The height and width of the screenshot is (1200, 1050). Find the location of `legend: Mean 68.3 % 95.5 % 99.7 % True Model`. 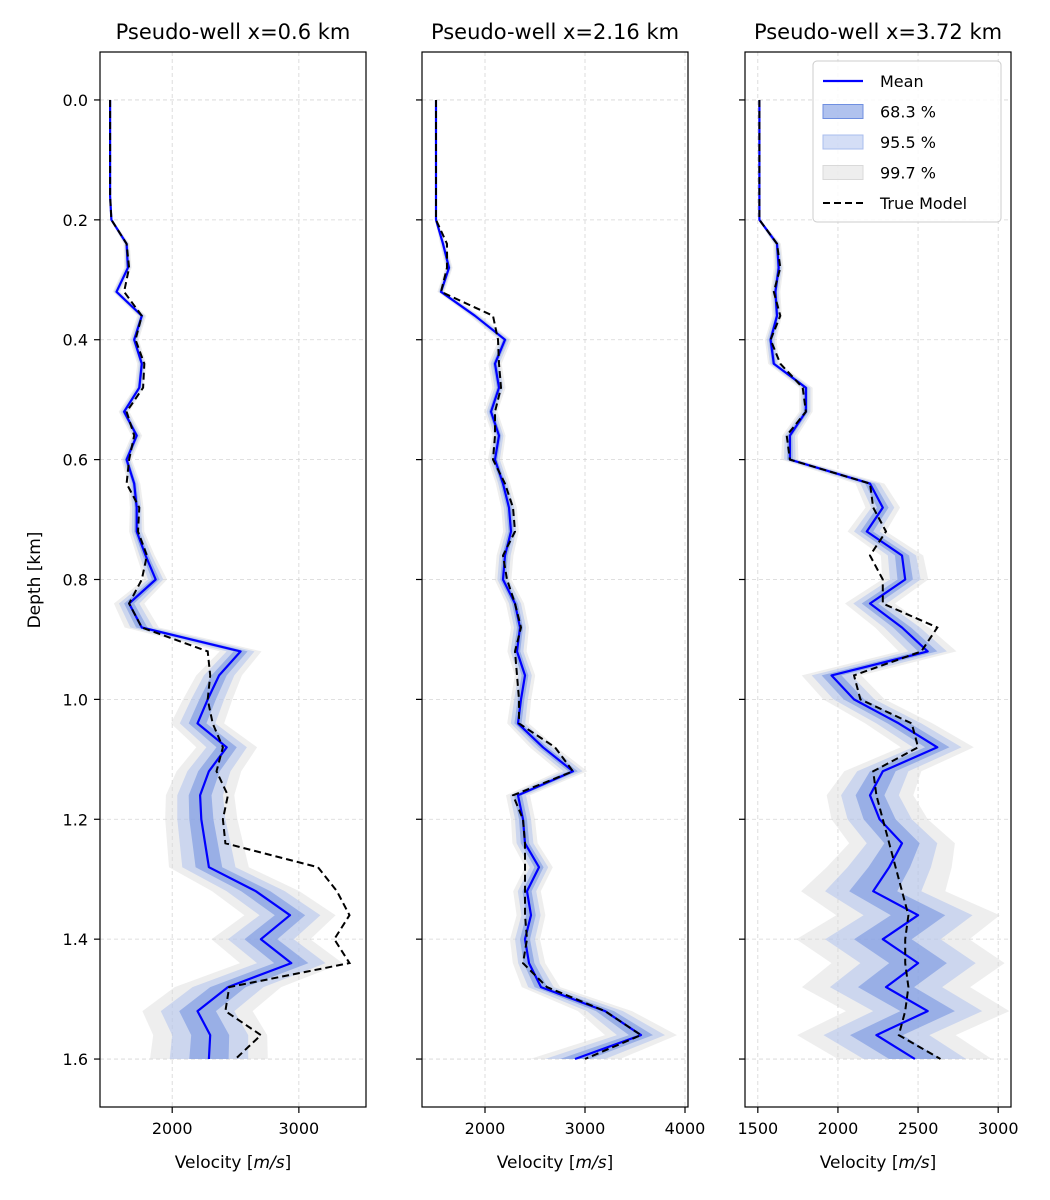

legend: Mean 68.3 % 95.5 % 99.7 % True Model is located at coordinates (907, 141).